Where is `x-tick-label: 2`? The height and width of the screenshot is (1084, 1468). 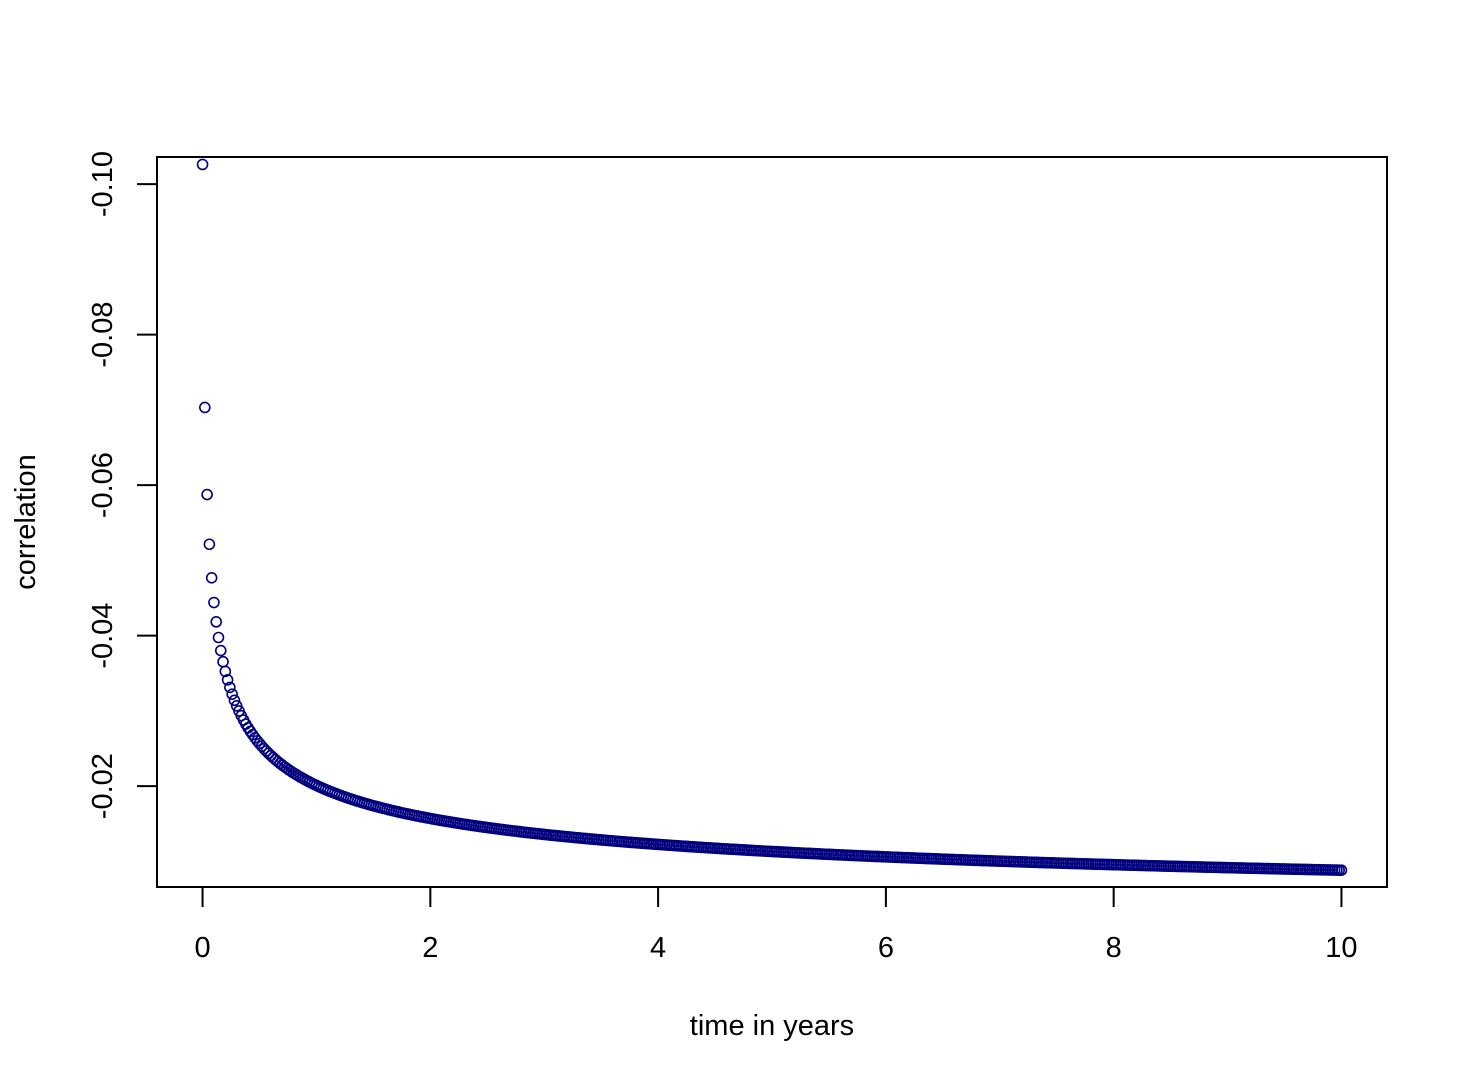
x-tick-label: 2 is located at coordinates (430, 948).